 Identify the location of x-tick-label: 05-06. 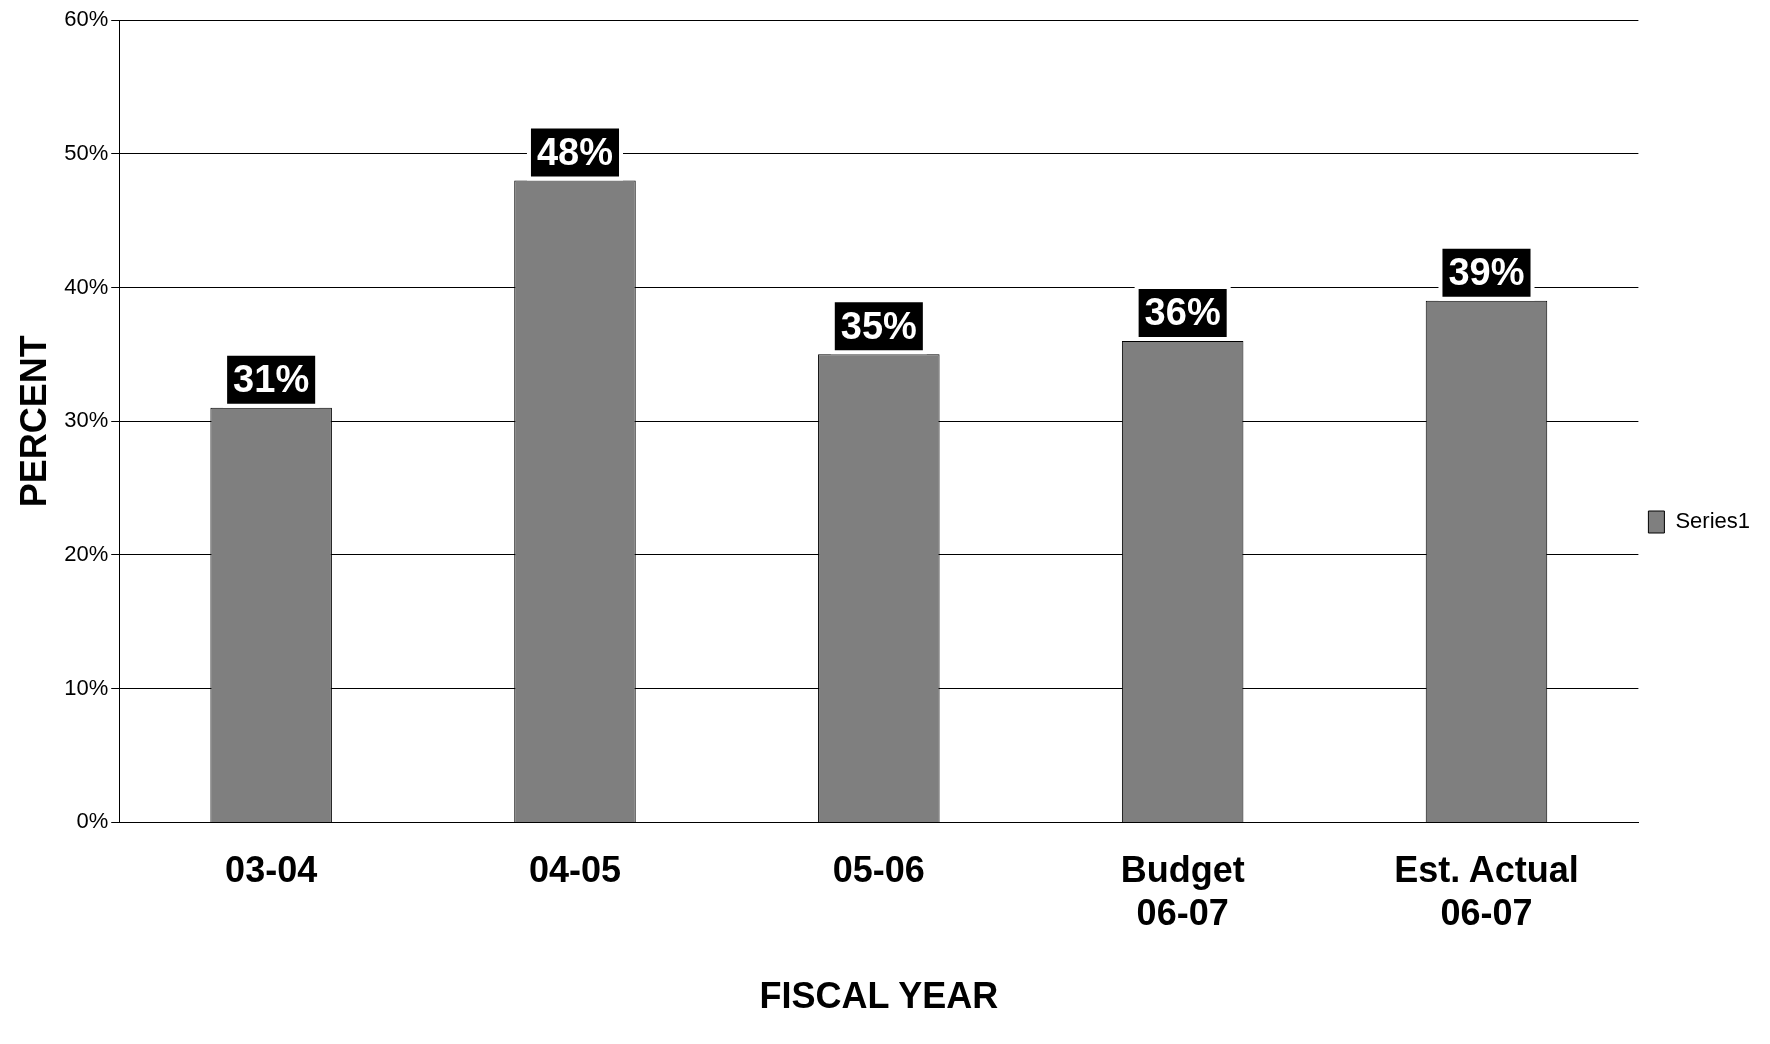
(878, 869).